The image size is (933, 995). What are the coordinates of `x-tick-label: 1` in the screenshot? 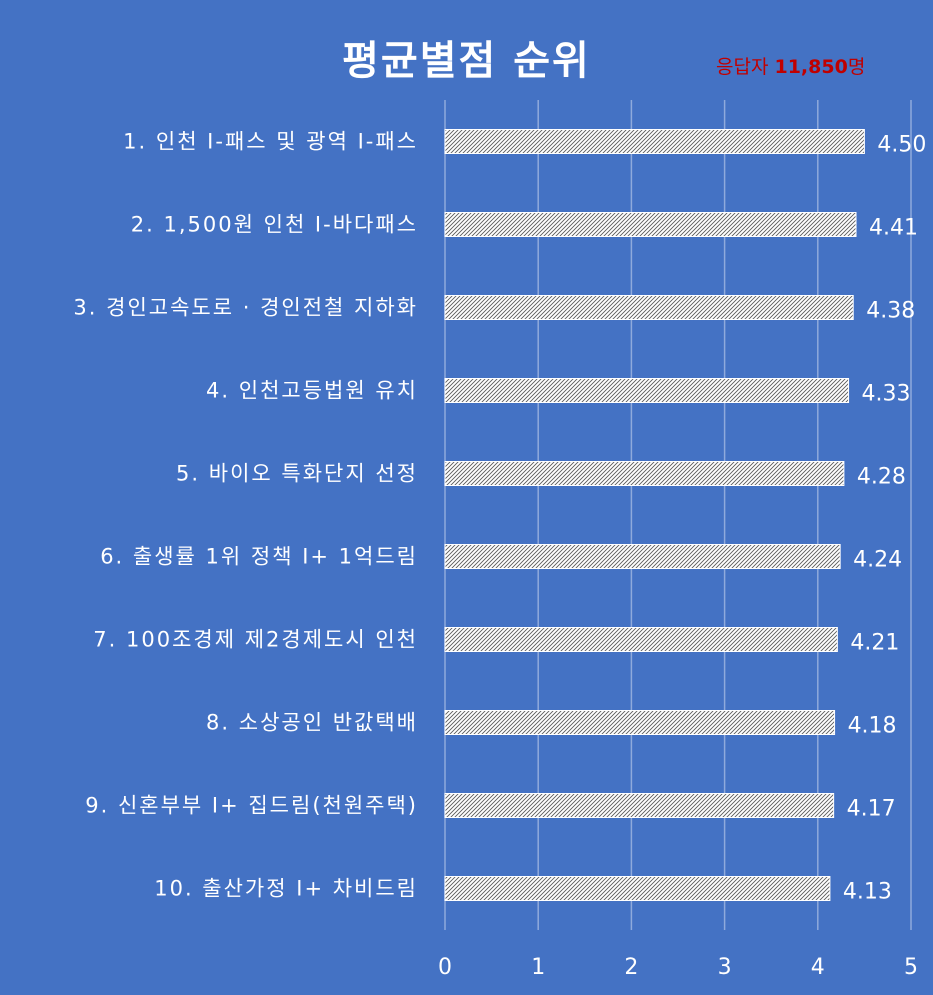 It's located at (538, 967).